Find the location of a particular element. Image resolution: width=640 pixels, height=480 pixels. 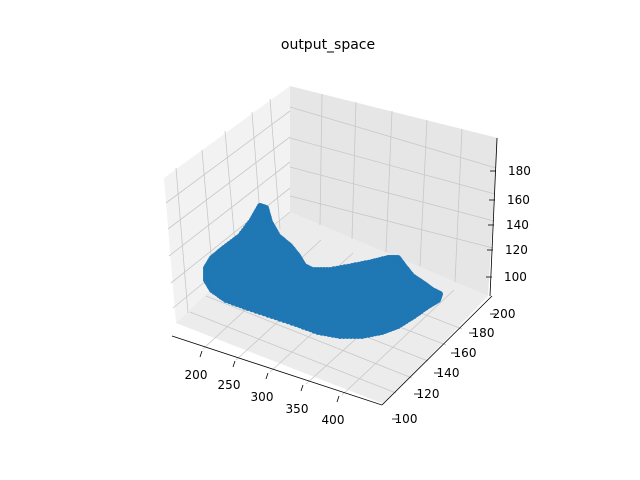

y-axis-line is located at coordinates (437, 350).